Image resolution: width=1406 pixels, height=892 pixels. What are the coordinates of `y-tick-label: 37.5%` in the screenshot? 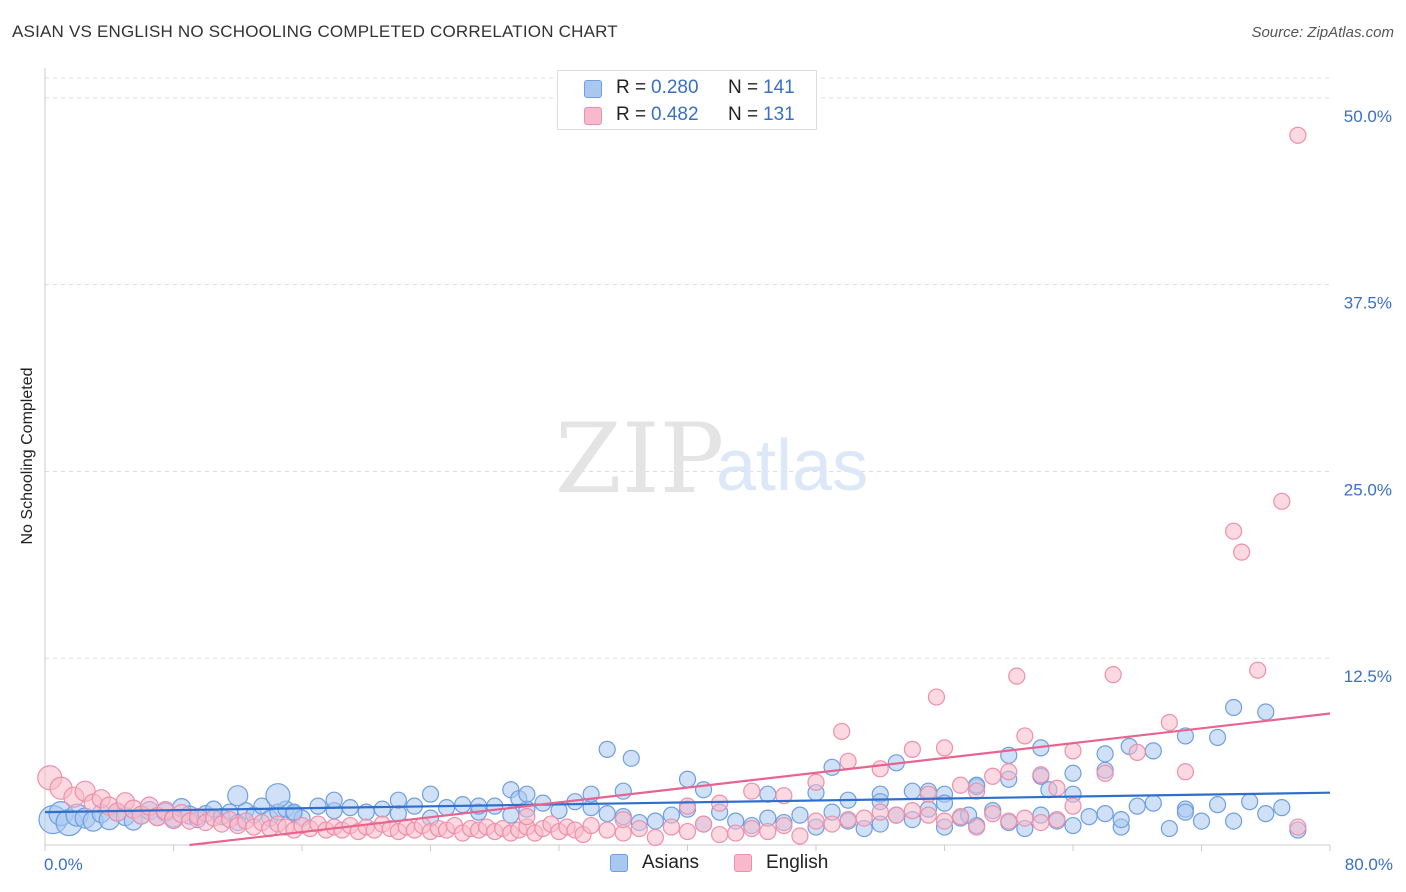 It's located at (1368, 303).